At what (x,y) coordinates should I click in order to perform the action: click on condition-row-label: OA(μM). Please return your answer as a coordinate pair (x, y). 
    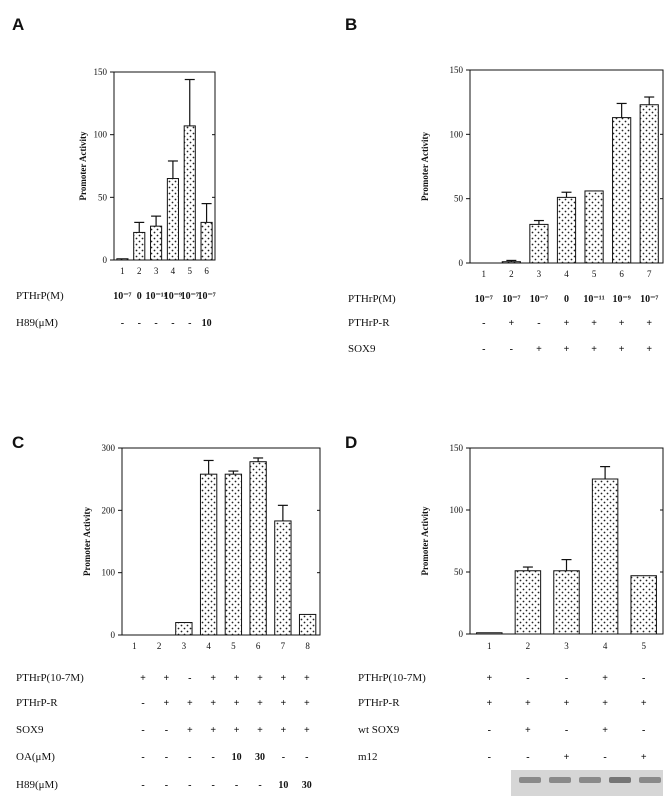
    Looking at the image, I should click on (35, 757).